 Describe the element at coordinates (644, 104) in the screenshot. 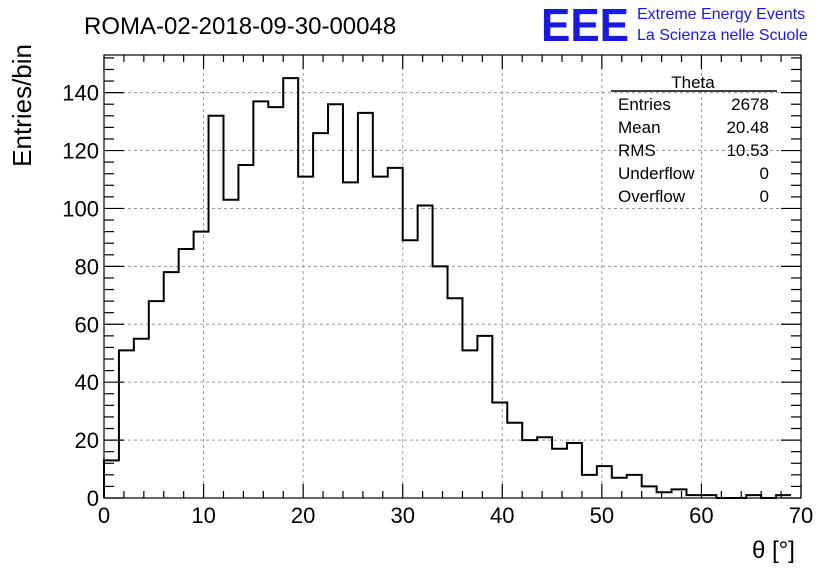

I see `stats-label: Entries` at that location.